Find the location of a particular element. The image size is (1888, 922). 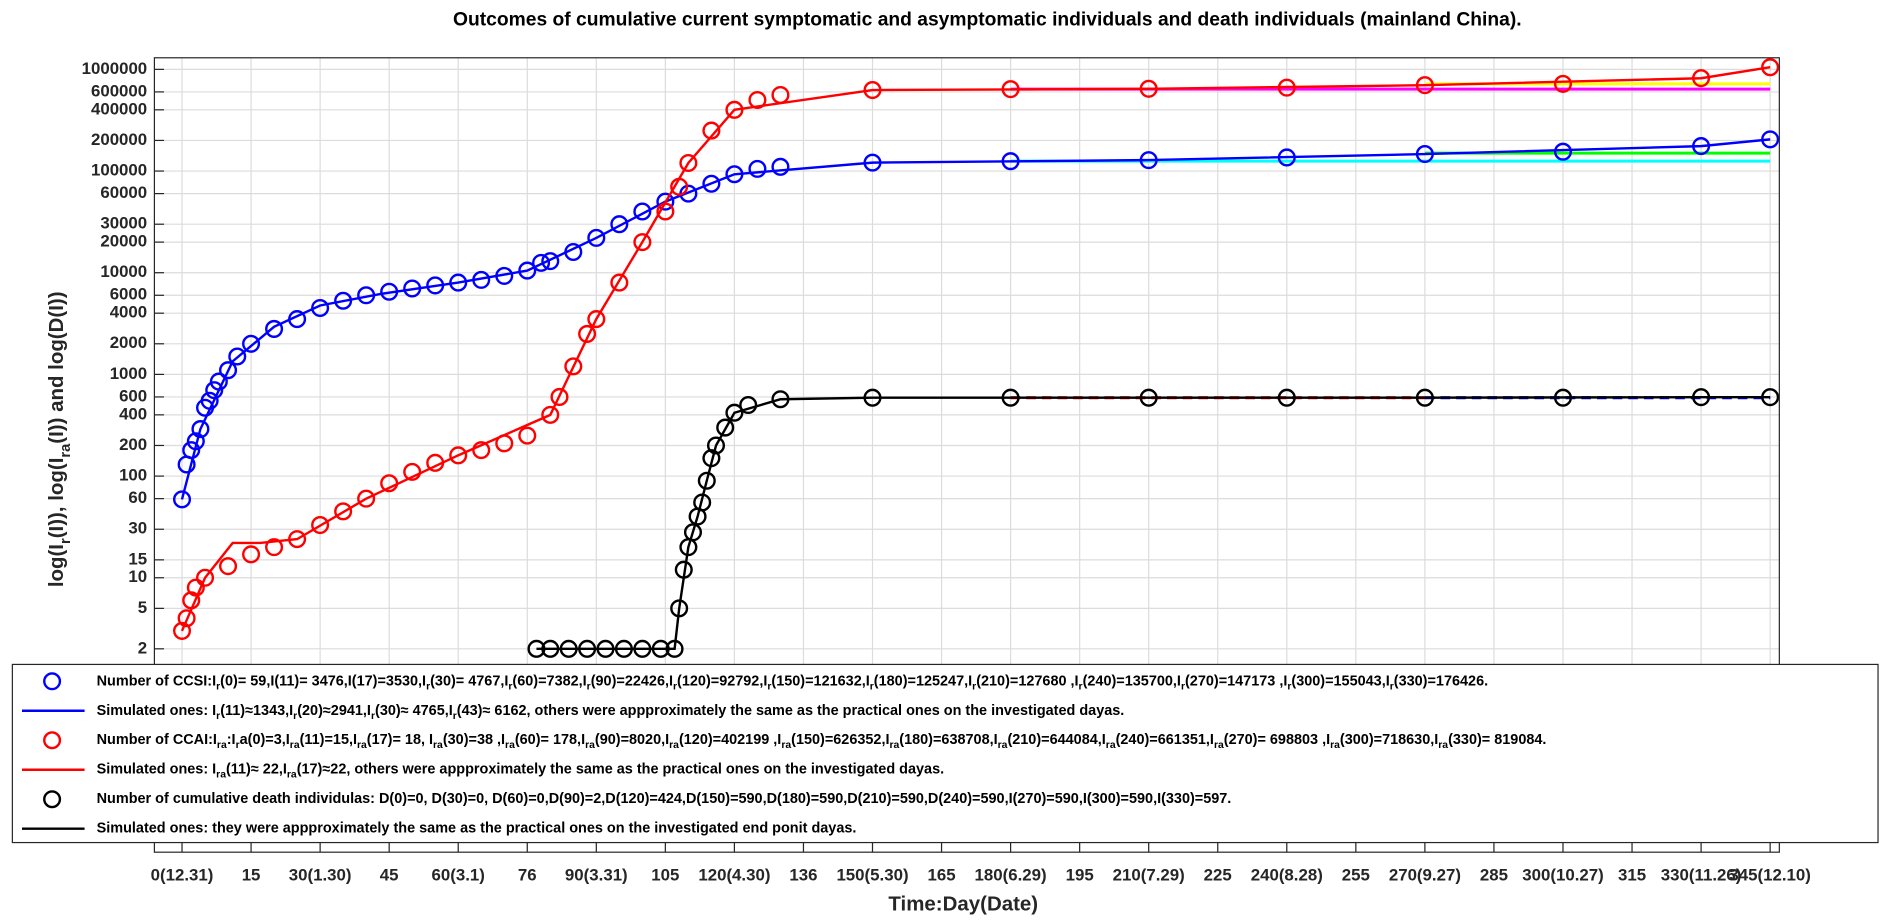

y-tick-label: 400 is located at coordinates (133, 413).